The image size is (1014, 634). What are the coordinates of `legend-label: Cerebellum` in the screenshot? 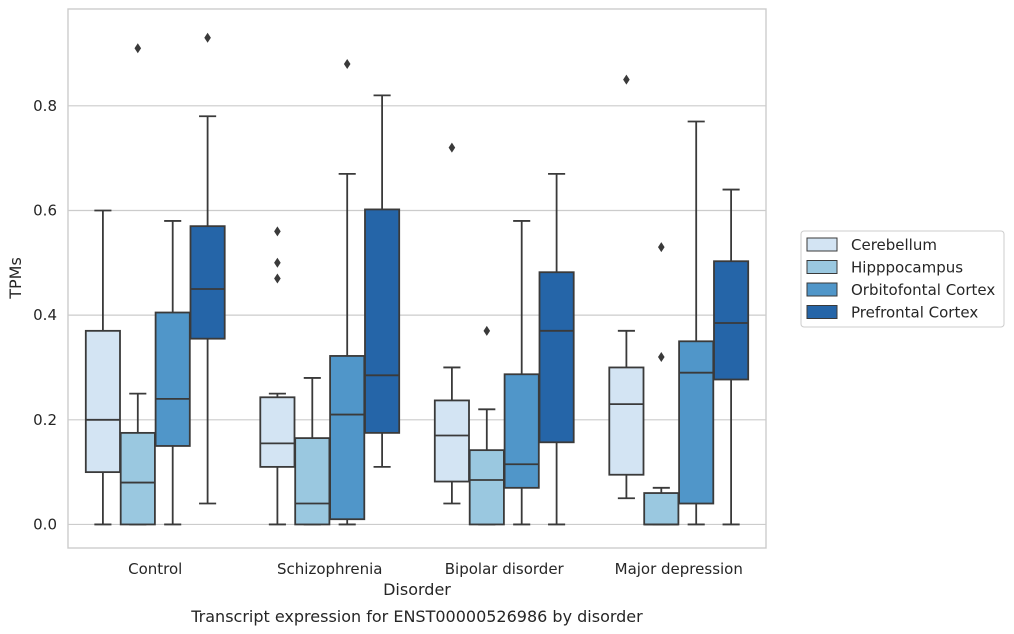 It's located at (894, 245).